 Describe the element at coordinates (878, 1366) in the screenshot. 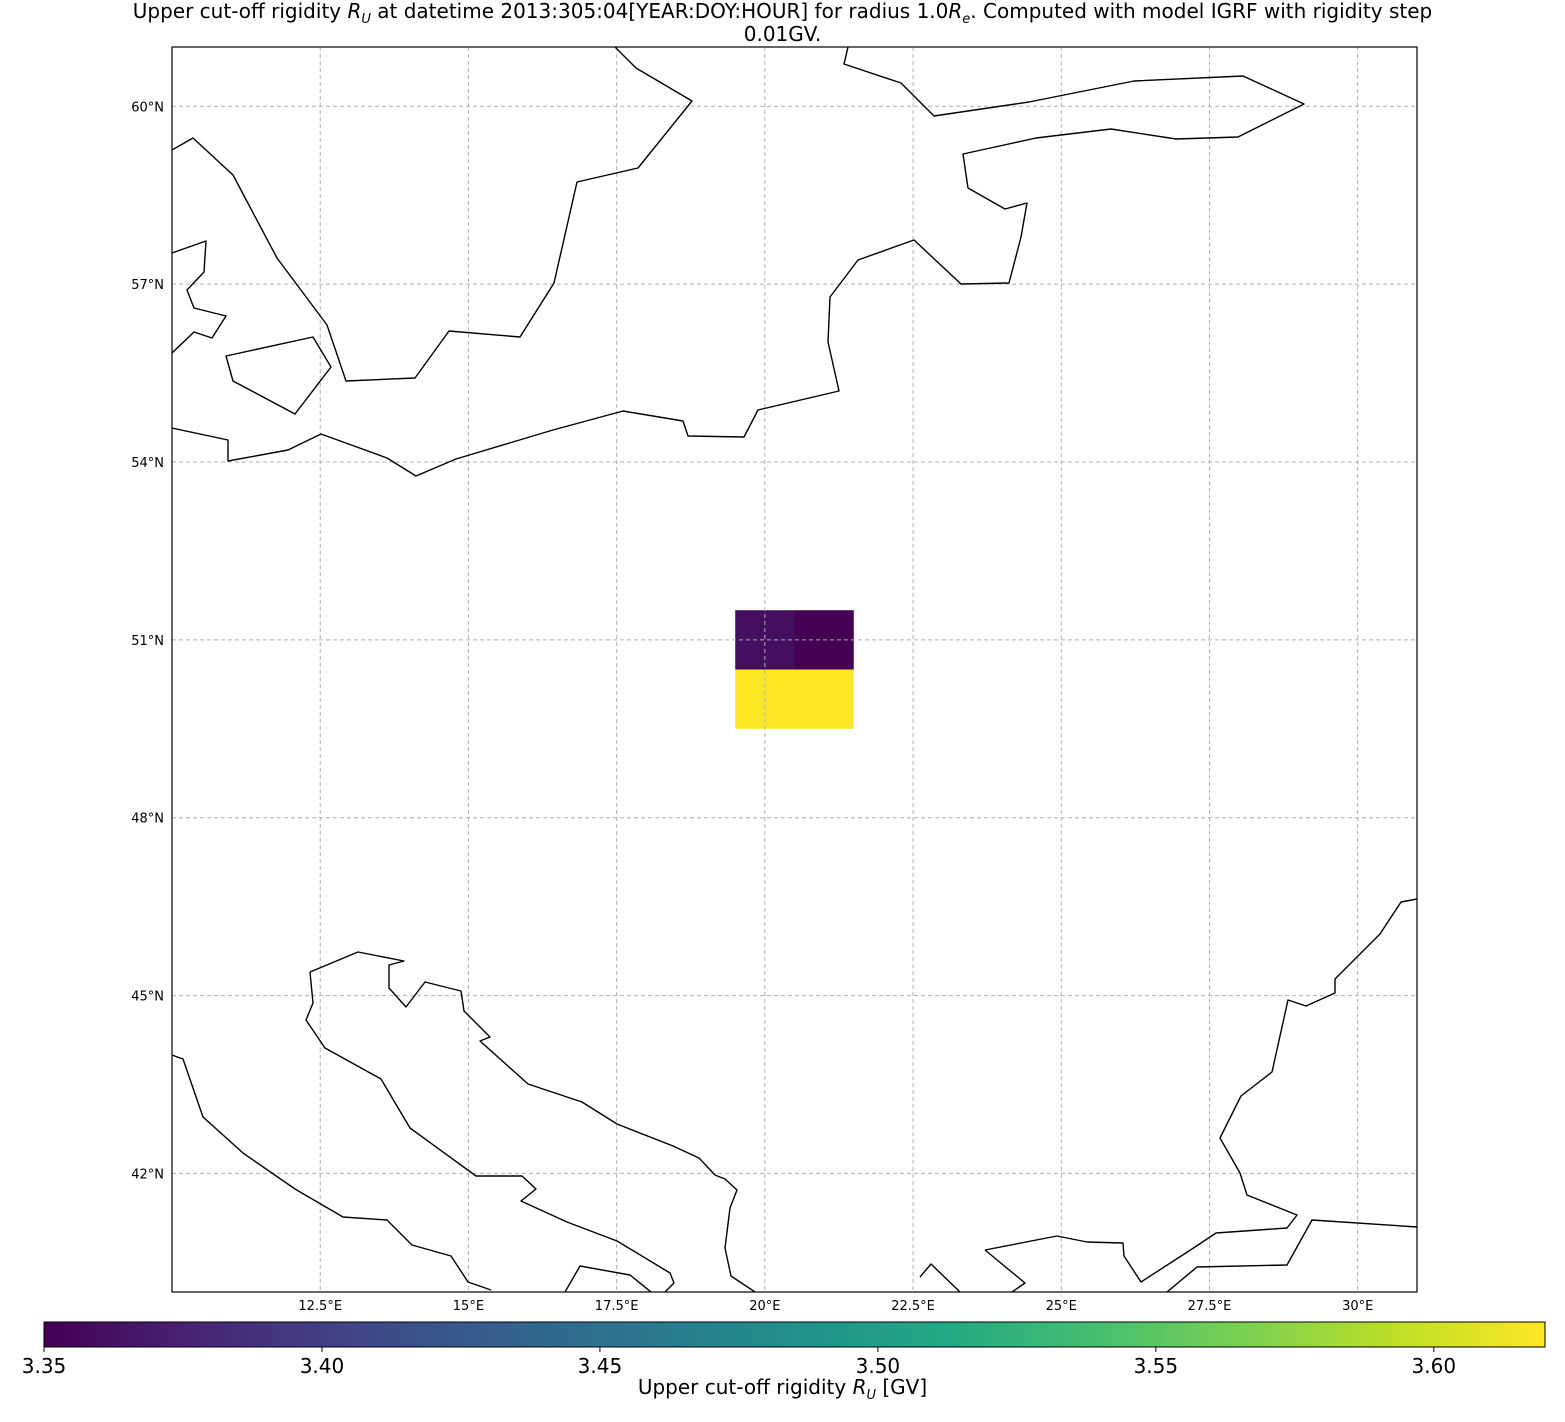

I see `colorbar-tick-label: 3.50` at that location.